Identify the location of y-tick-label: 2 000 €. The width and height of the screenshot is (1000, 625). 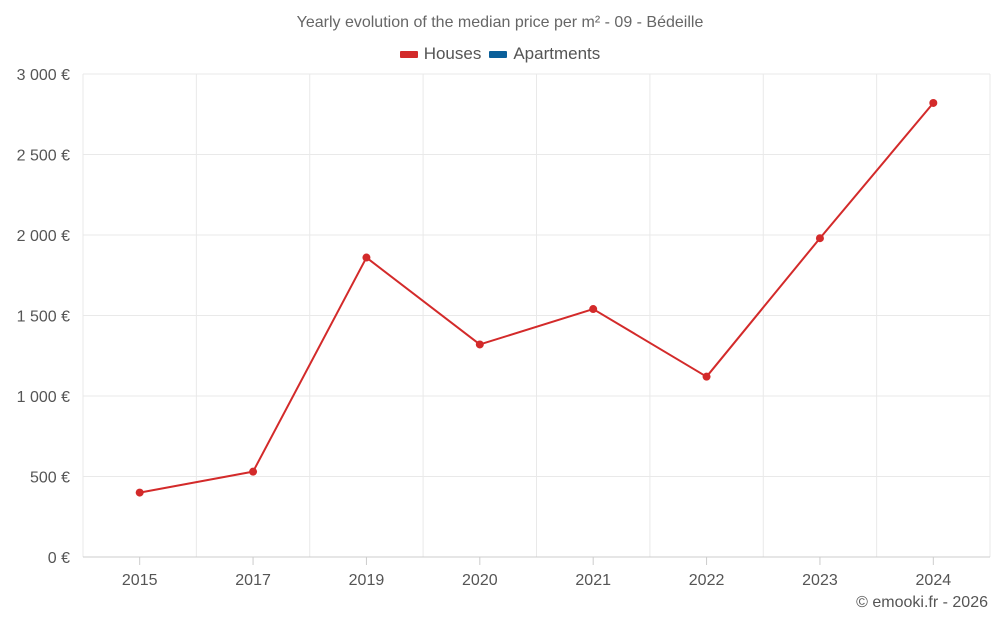
(43, 236).